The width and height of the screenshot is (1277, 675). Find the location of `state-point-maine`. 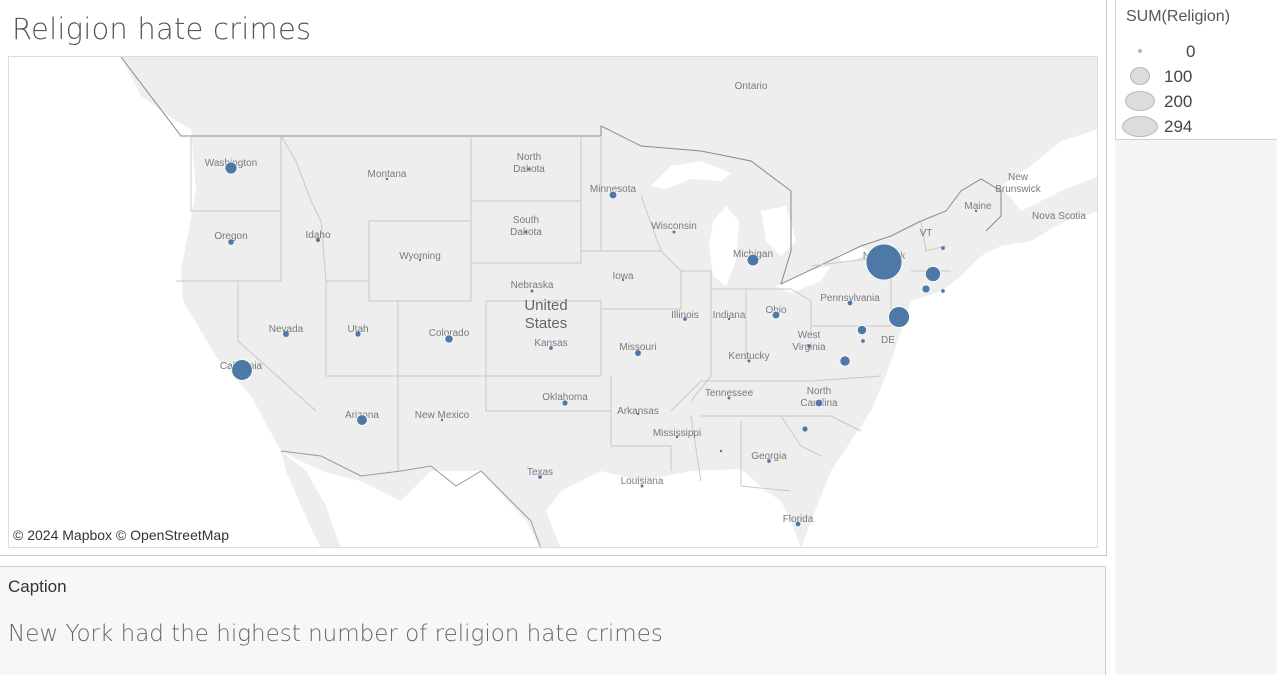

state-point-maine is located at coordinates (976, 211).